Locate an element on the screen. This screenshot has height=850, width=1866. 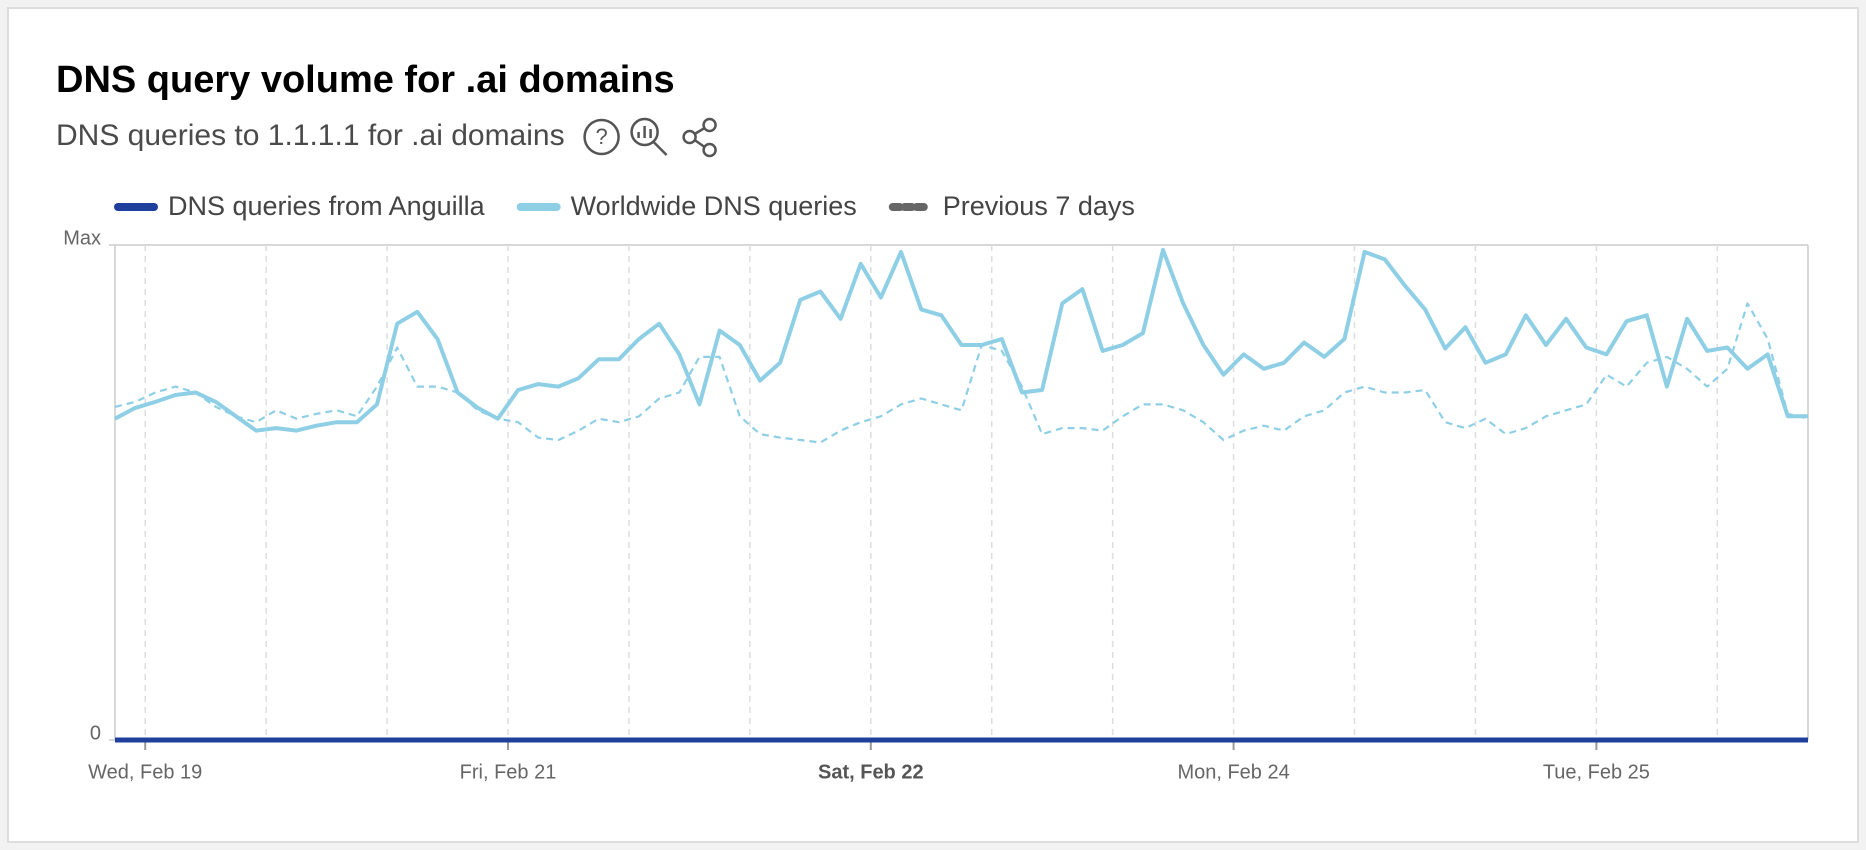
x-tick-label: Fri, Feb 21 is located at coordinates (508, 772).